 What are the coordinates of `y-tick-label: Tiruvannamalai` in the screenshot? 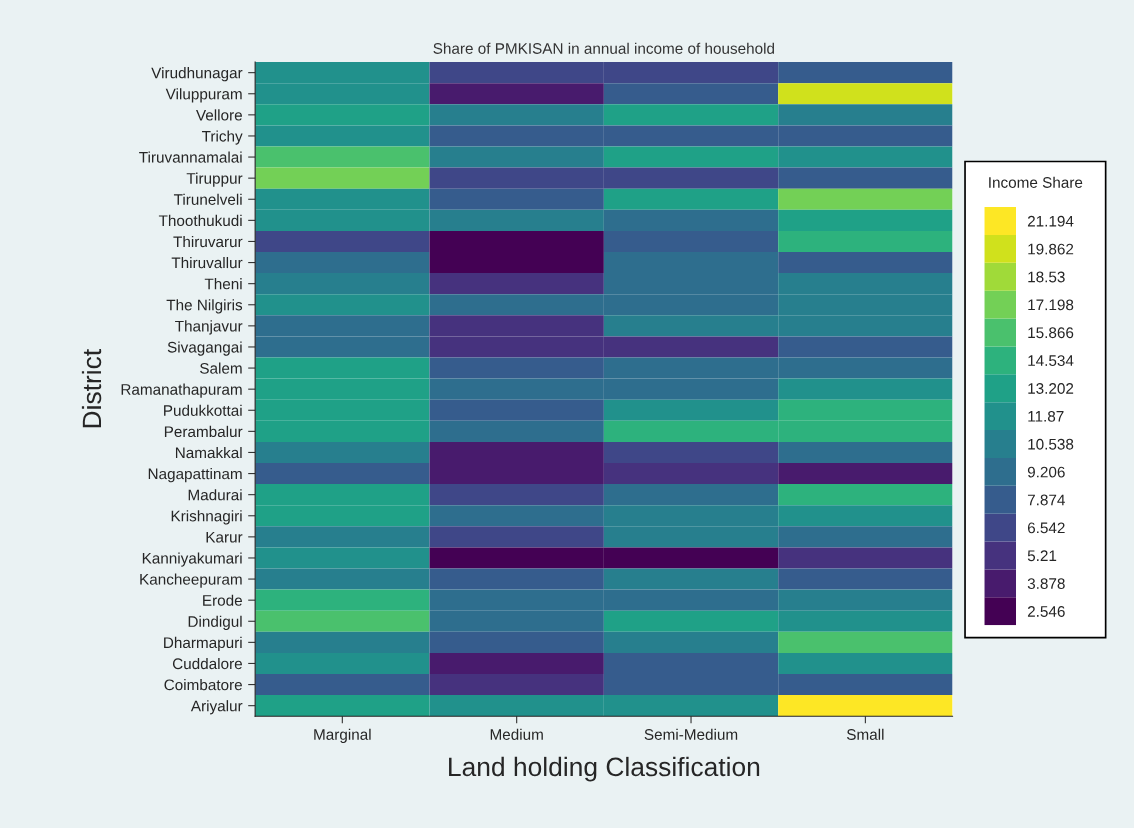 It's located at (190, 157).